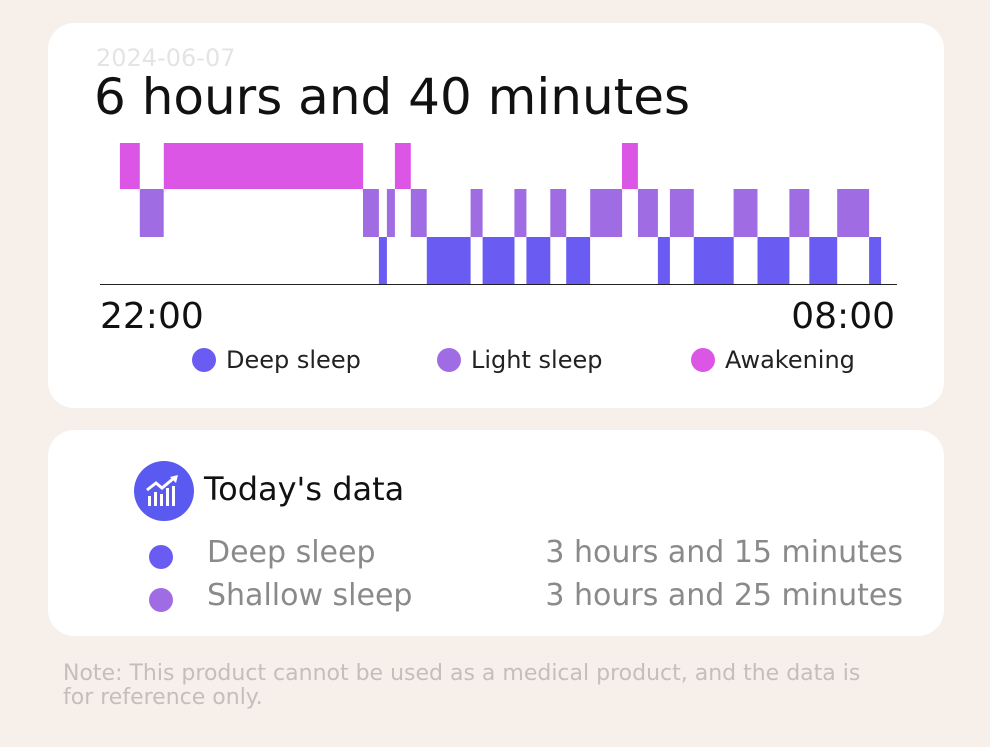 The height and width of the screenshot is (747, 990). What do you see at coordinates (161, 600) in the screenshot?
I see `shallow-sleep-dot-icon` at bounding box center [161, 600].